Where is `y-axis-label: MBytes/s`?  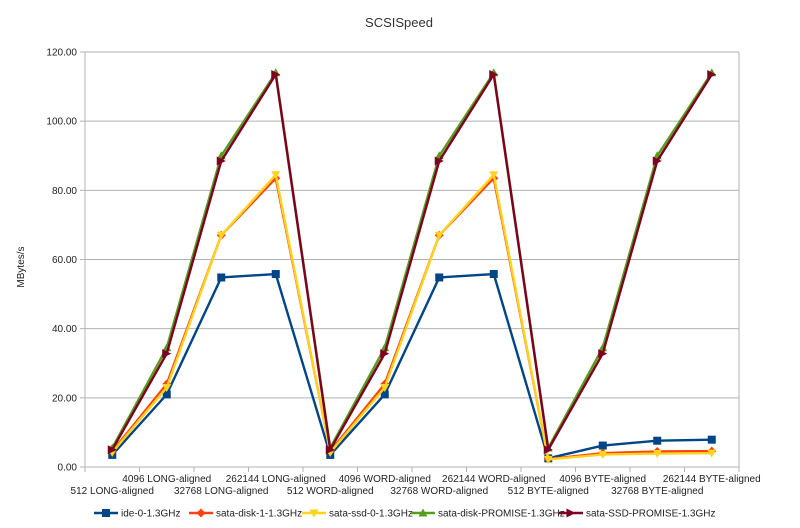 y-axis-label: MBytes/s is located at coordinates (21, 266).